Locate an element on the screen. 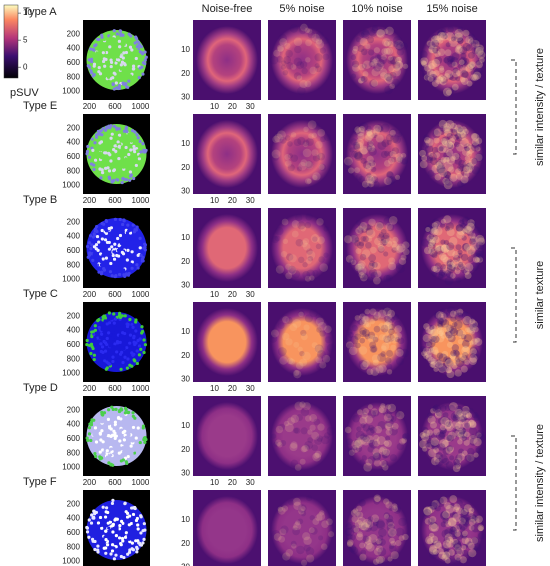  image-y-tick-label: 20 is located at coordinates (185, 73).